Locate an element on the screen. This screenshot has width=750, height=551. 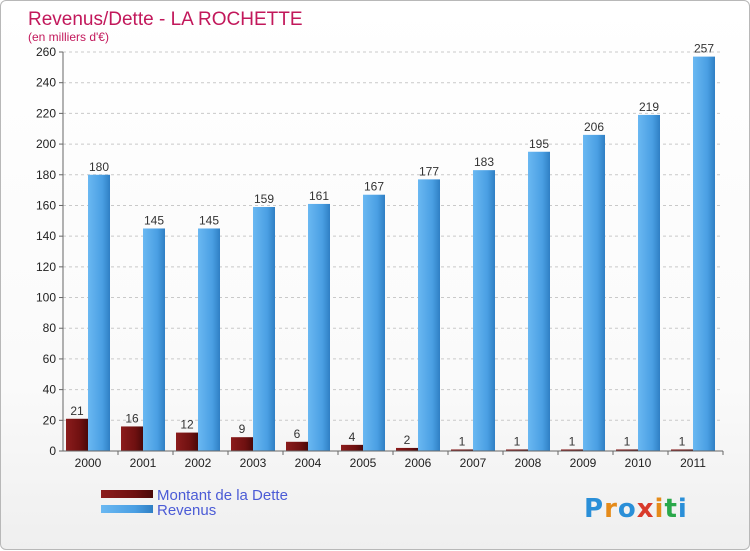
y-tick-label: 140 is located at coordinates (46, 236).